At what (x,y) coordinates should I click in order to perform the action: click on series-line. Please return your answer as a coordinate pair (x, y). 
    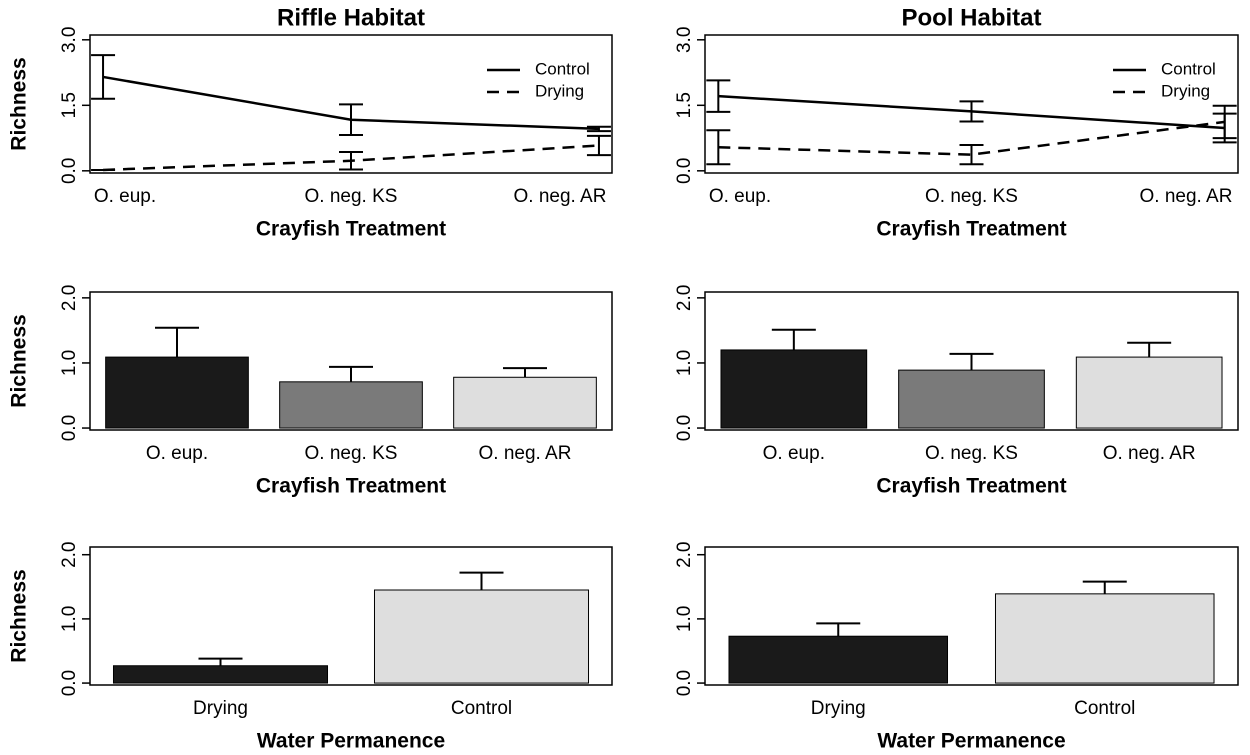
    Looking at the image, I should click on (971, 138).